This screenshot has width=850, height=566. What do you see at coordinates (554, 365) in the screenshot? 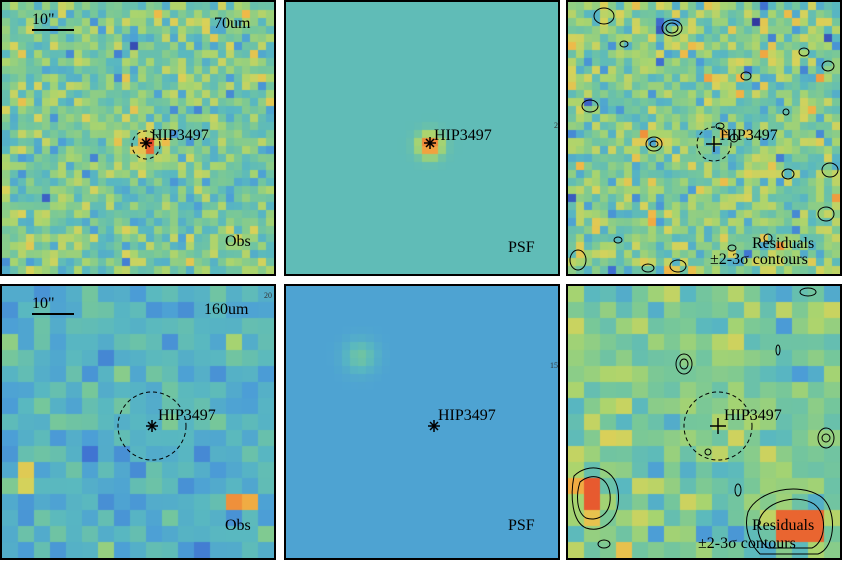
I see `axis-tick-label: 15` at bounding box center [554, 365].